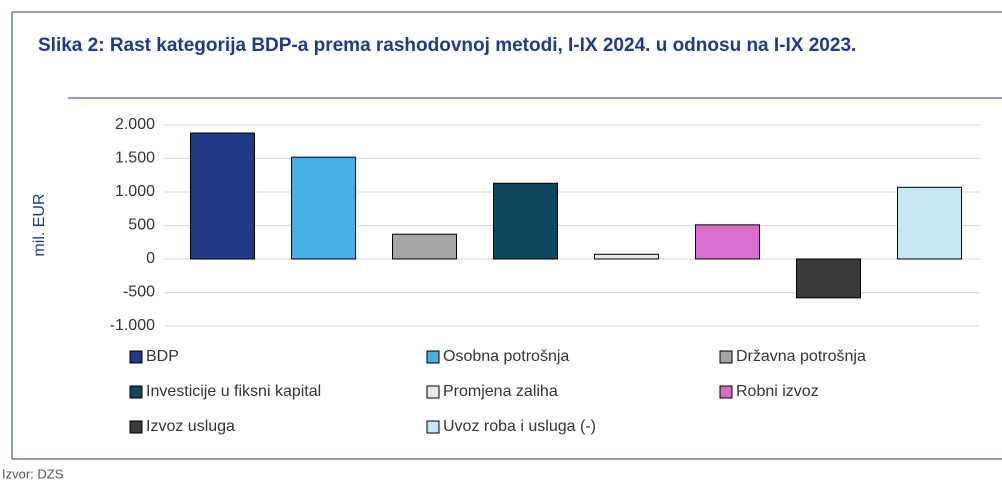 Image resolution: width=1002 pixels, height=483 pixels. What do you see at coordinates (39, 224) in the screenshot?
I see `y-axis-label: mil. EUR` at bounding box center [39, 224].